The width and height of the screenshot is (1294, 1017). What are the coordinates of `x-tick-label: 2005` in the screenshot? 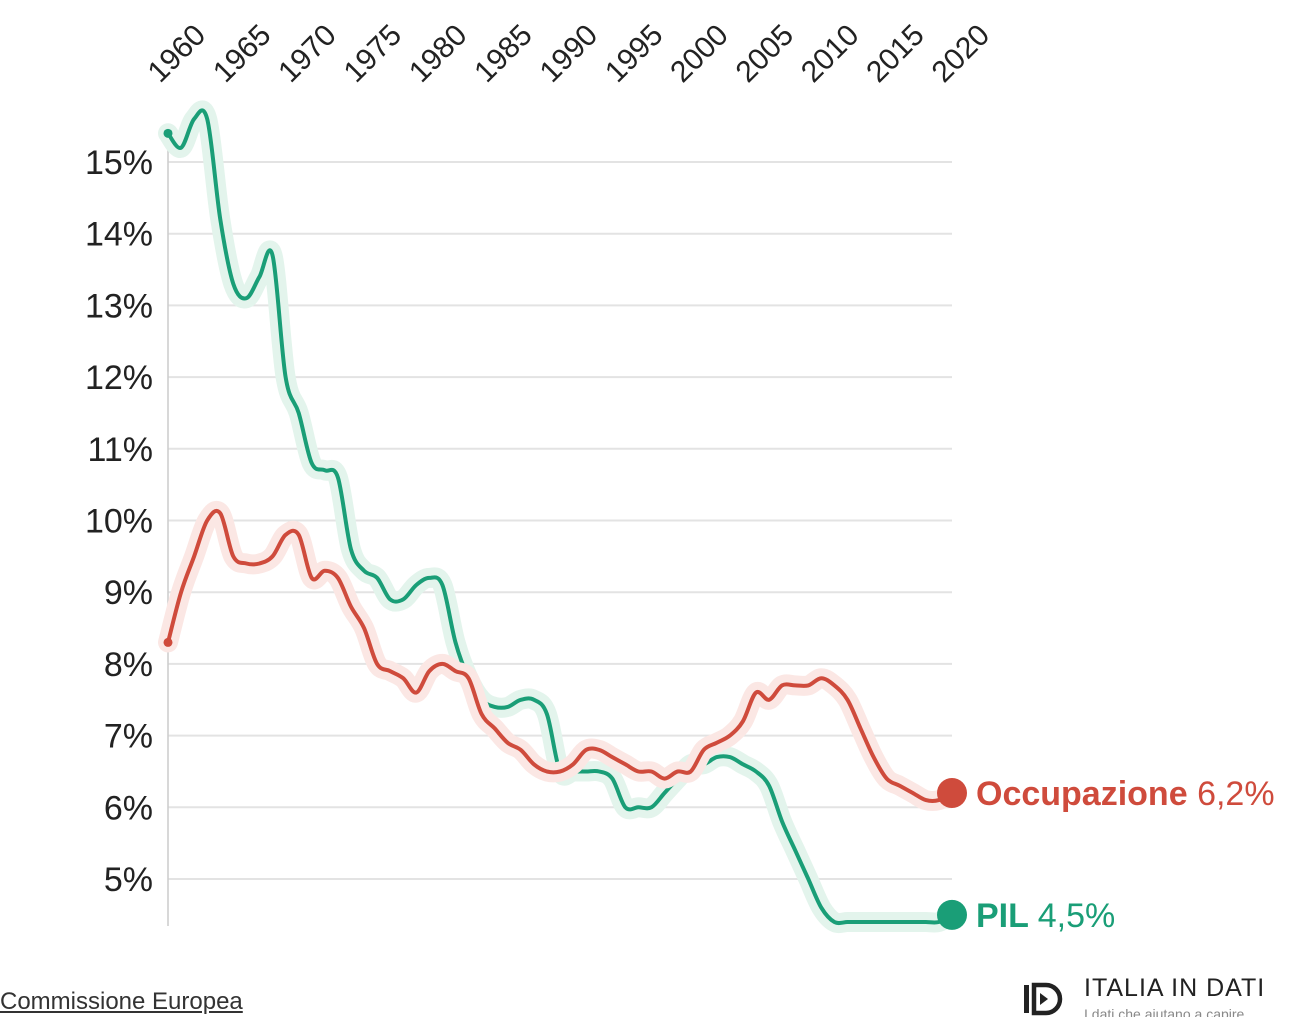 It's located at (765, 53).